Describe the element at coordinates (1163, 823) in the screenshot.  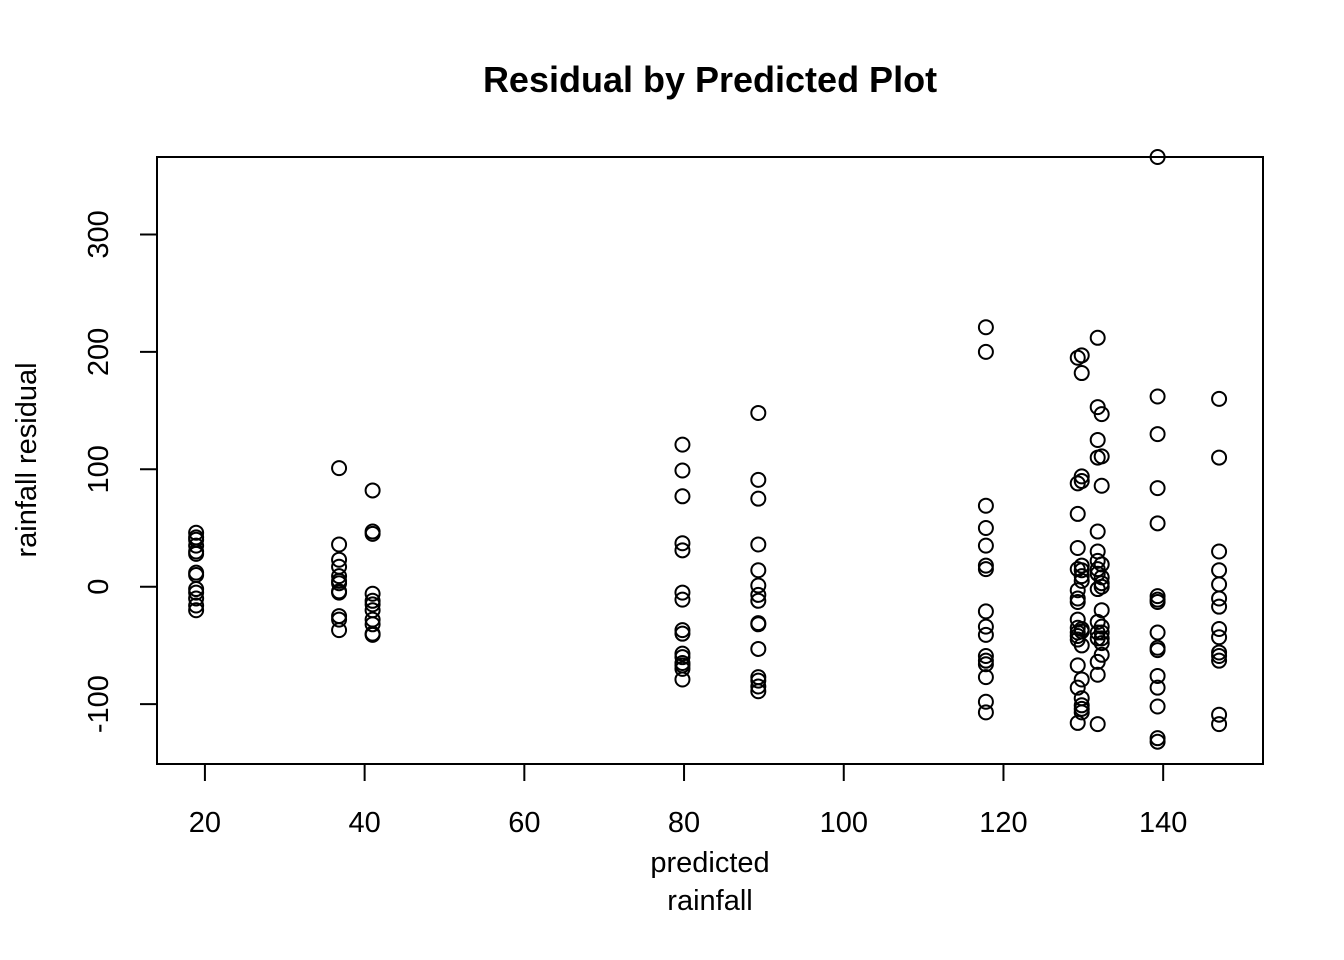
I see `x-tick-label: 140` at that location.